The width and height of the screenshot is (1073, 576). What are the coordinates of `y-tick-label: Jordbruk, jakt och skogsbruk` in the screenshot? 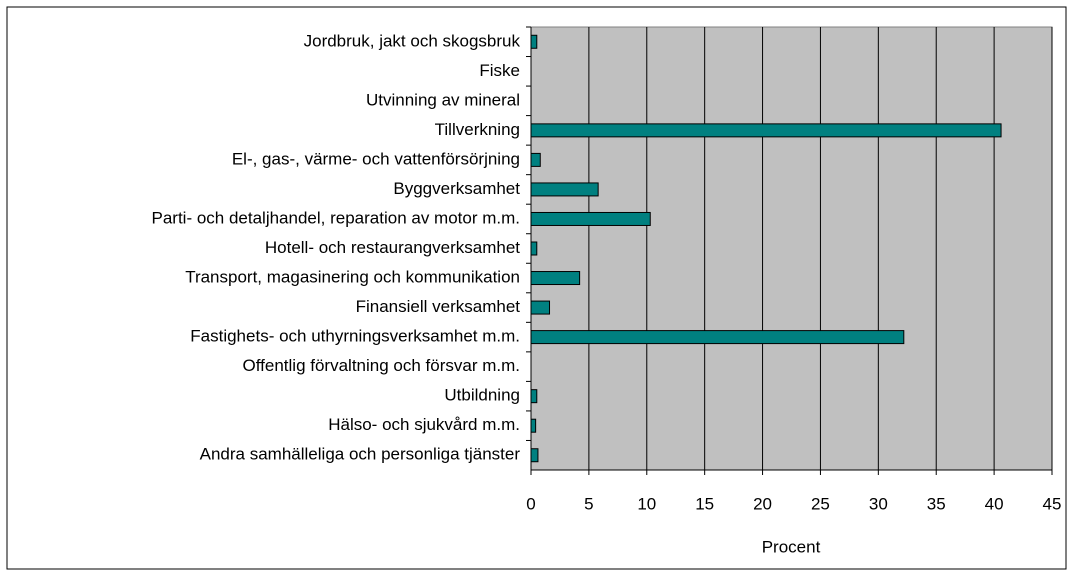 It's located at (412, 40).